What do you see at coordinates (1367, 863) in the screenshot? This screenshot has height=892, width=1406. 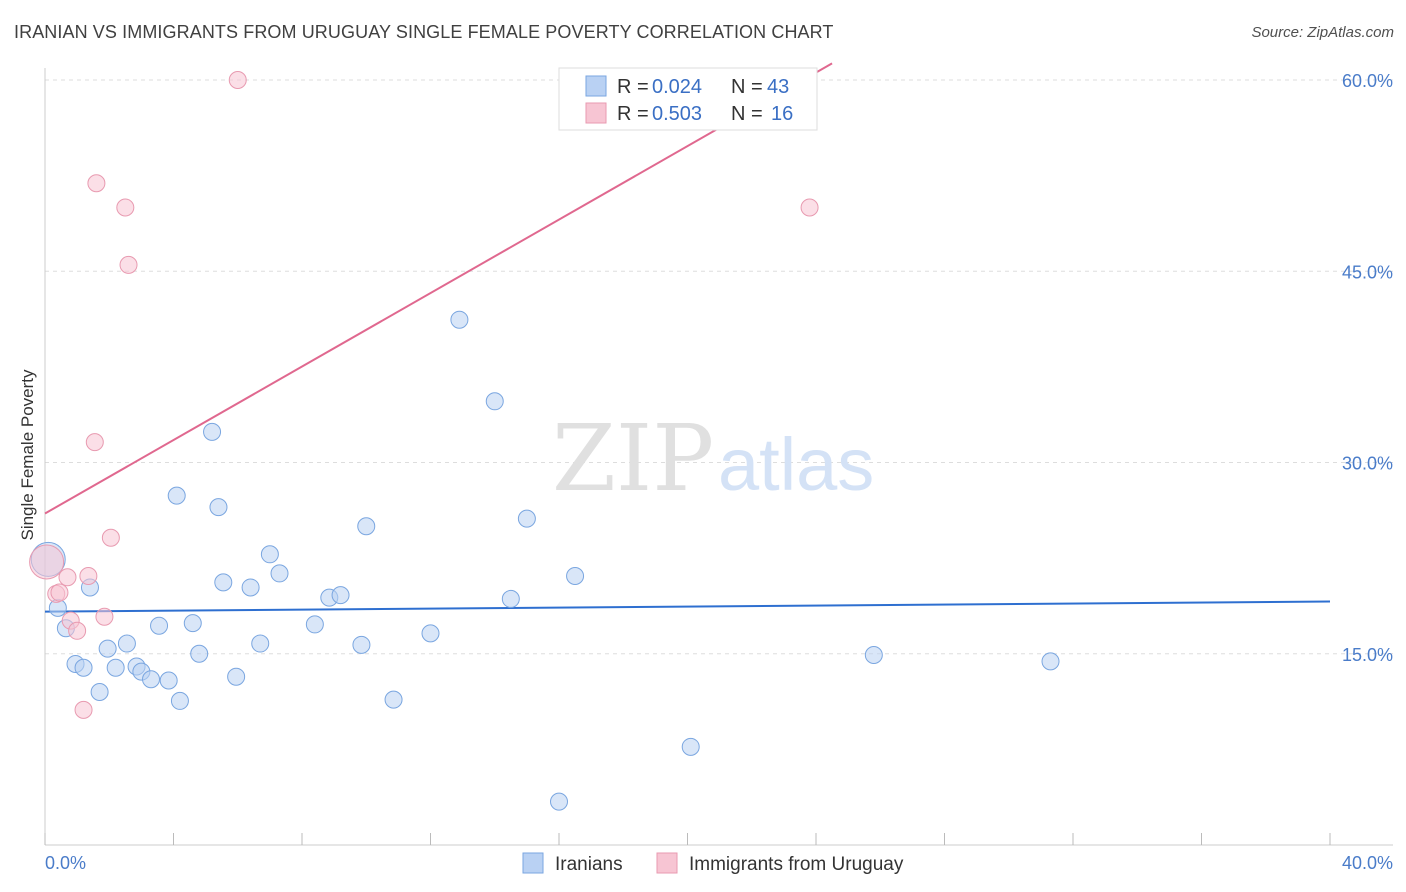 I see `x-tick-label-max: 40.0%` at bounding box center [1367, 863].